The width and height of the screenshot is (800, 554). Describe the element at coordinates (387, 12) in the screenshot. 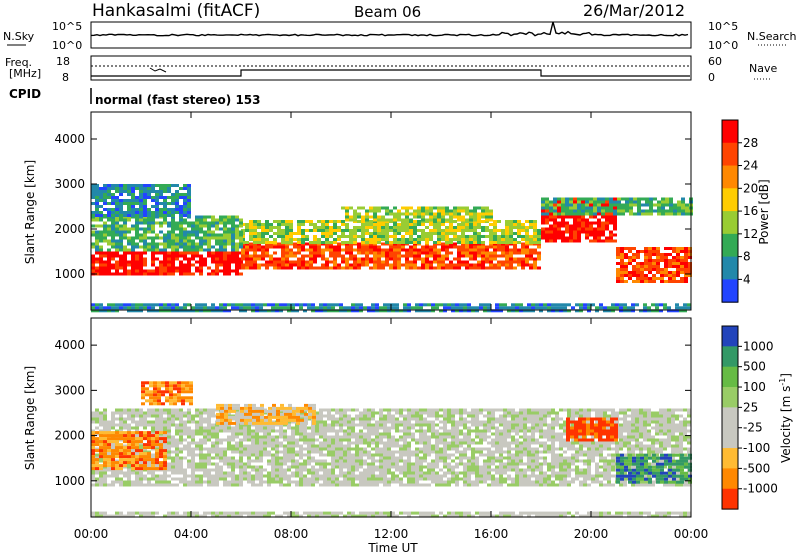

I see `beam-title: Beam 06` at that location.